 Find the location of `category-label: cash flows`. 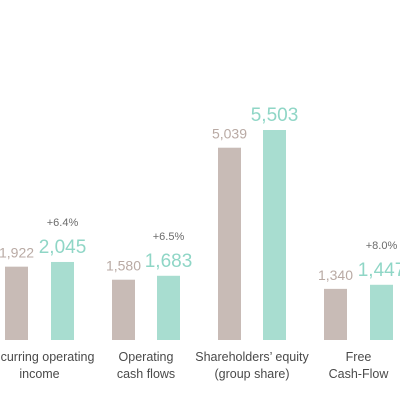

category-label: cash flows is located at coordinates (146, 374).